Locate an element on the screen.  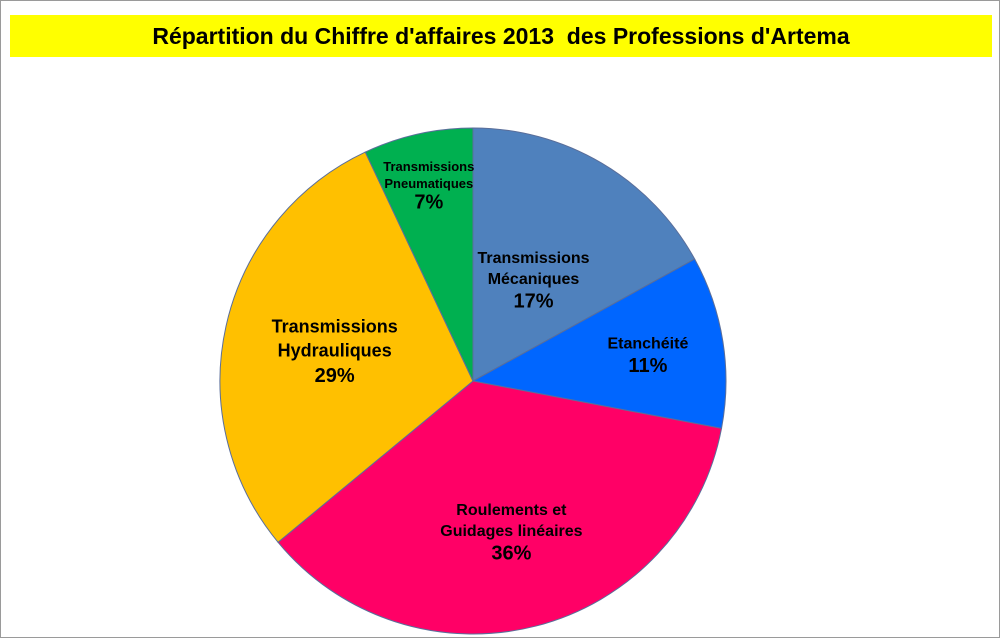
slice-value-label: 36% is located at coordinates (511, 554).